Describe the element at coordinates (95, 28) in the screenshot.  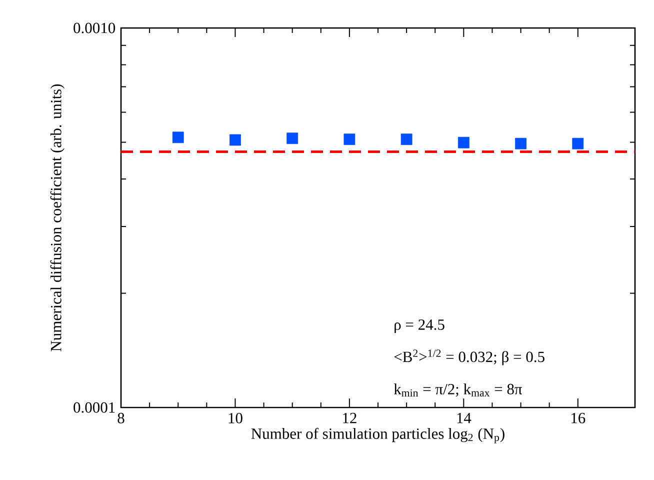
I see `y-tick-label: 0.0010` at that location.